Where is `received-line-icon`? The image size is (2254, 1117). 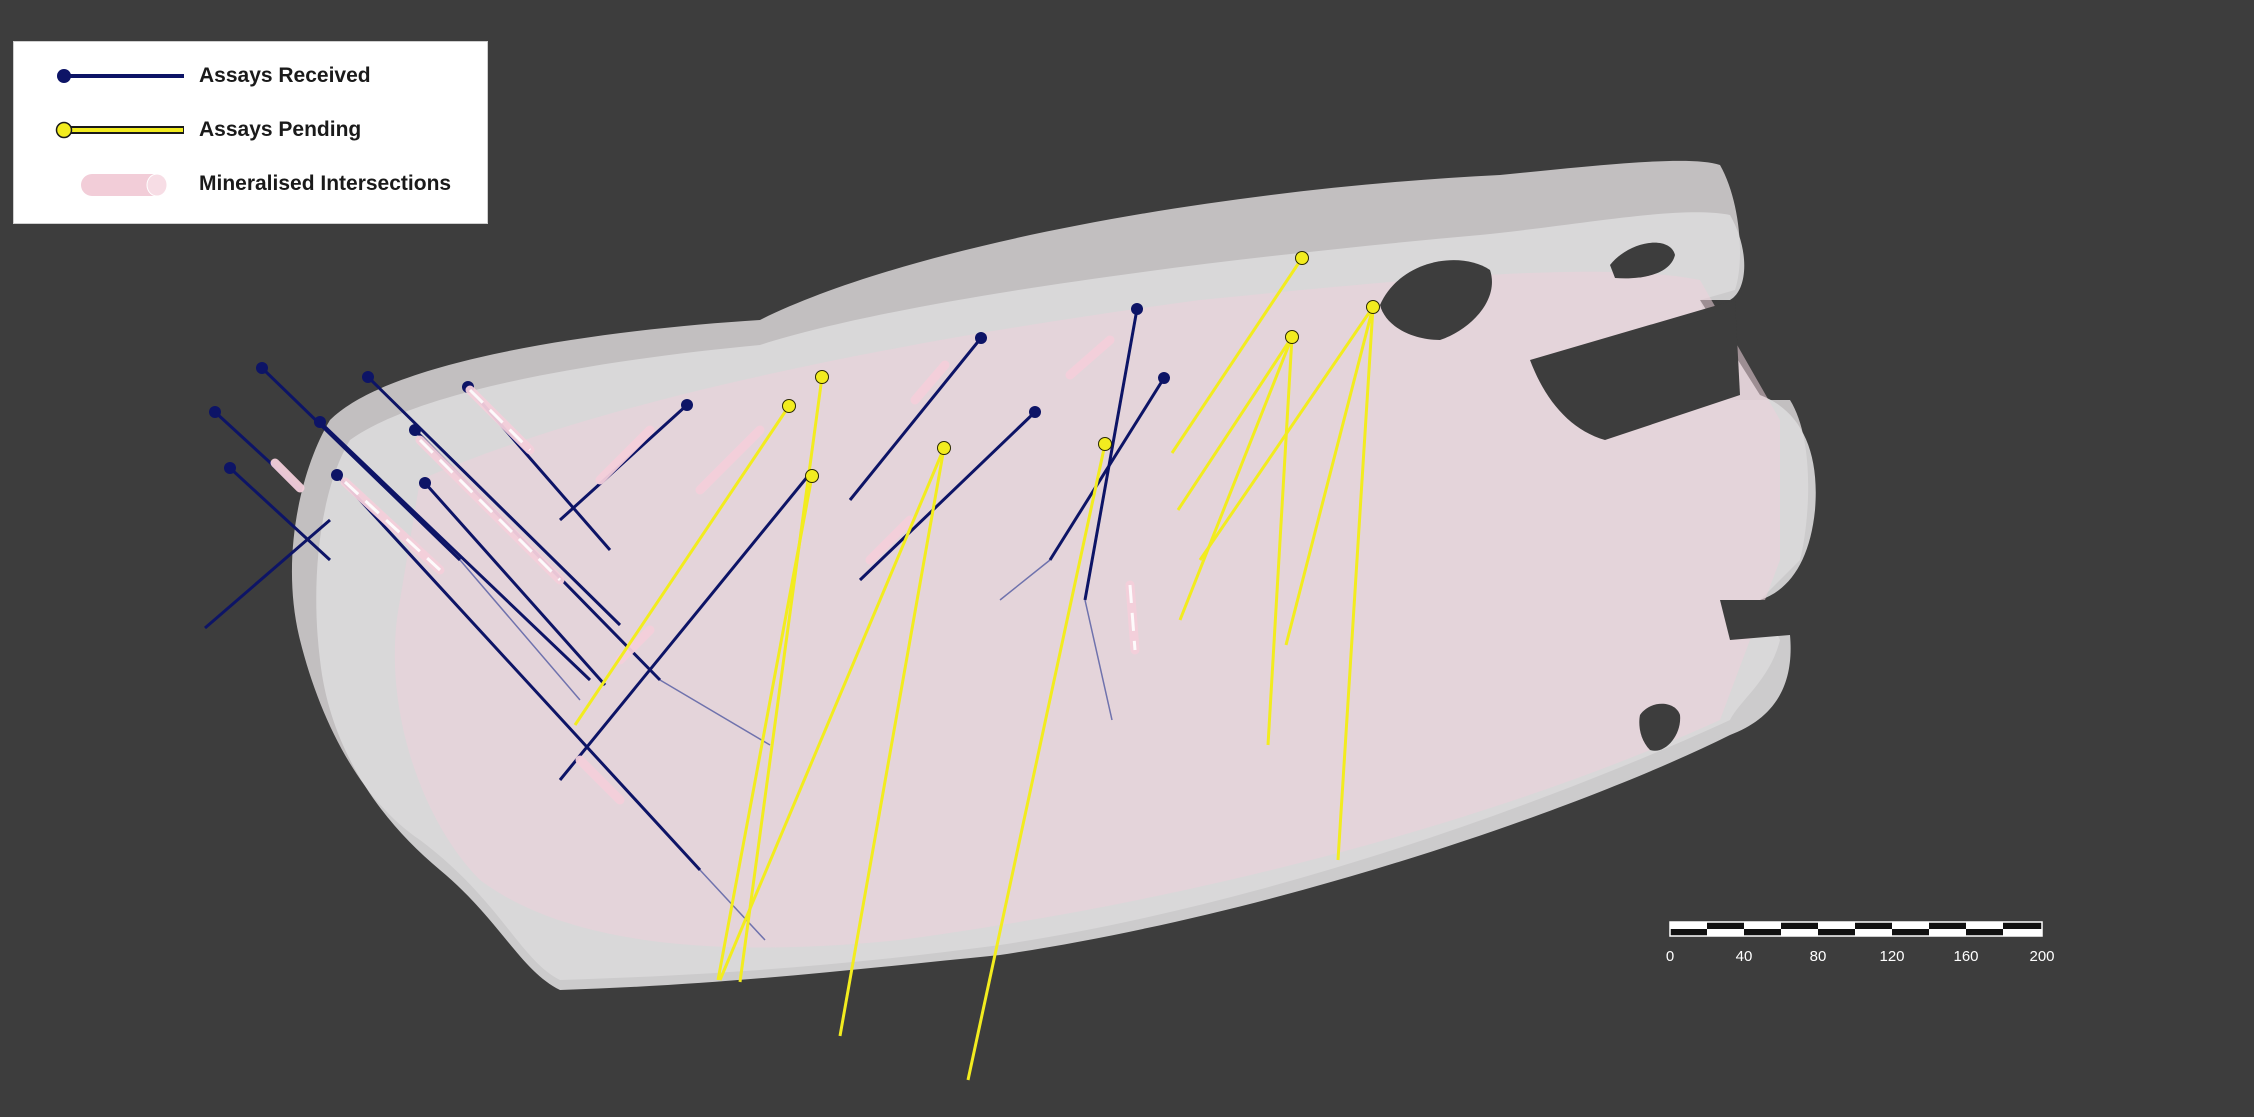 received-line-icon is located at coordinates (120, 76).